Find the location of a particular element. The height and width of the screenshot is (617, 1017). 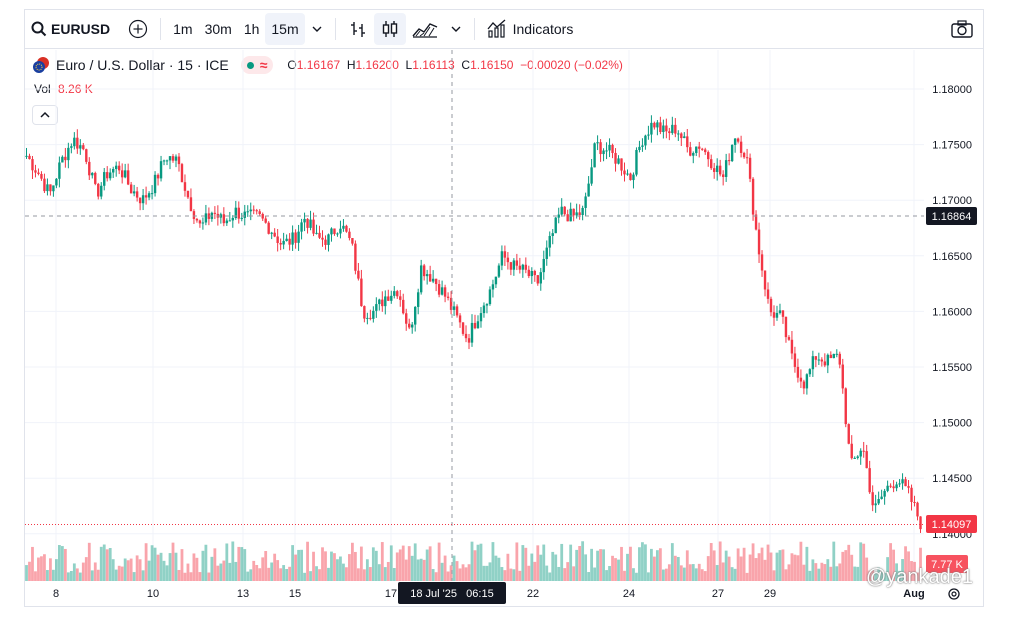

interval-dropdown-button is located at coordinates (317, 29).